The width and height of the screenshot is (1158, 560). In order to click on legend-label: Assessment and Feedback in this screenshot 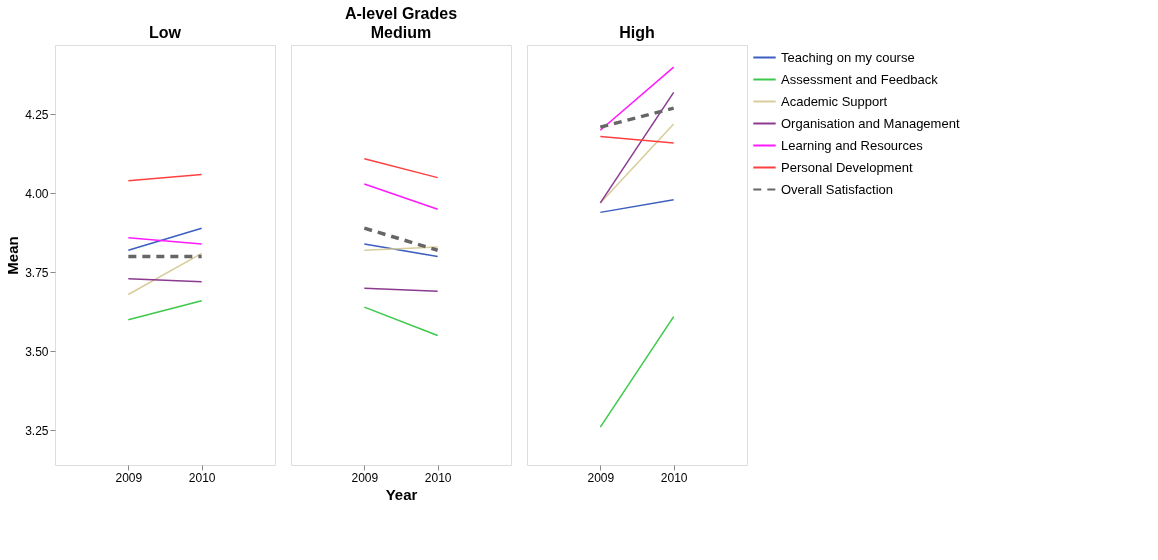, I will do `click(860, 79)`.